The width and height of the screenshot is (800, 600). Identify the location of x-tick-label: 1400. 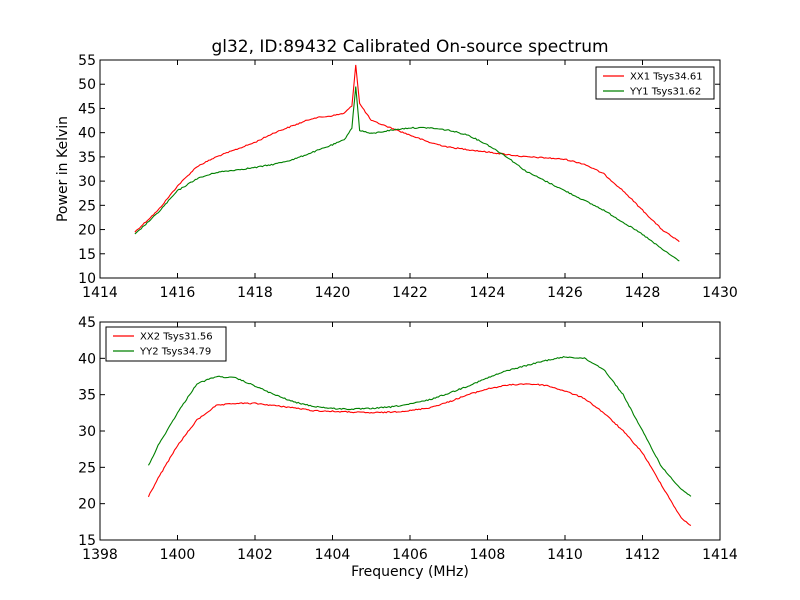
(178, 555).